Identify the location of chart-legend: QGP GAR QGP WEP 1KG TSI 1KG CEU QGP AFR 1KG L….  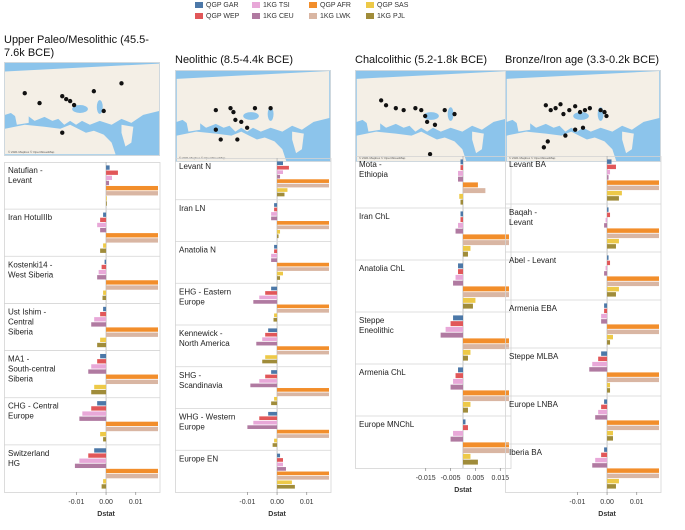
(325, 14).